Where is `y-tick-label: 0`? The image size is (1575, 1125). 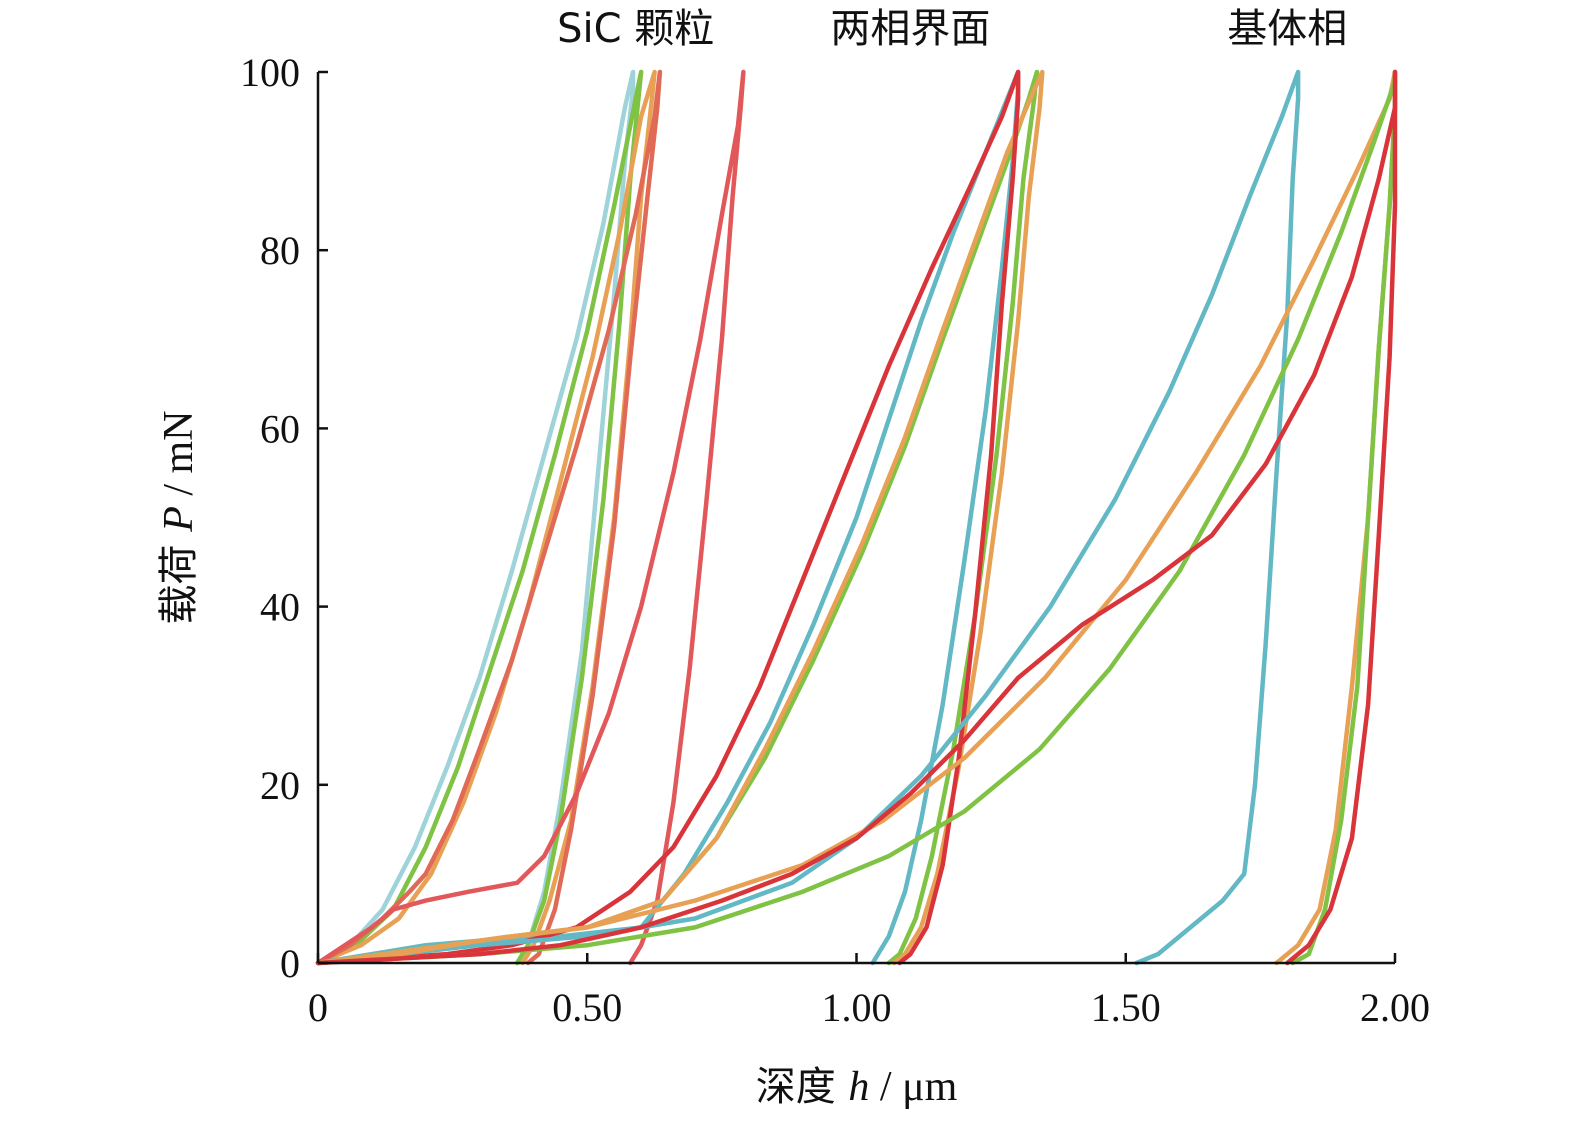 y-tick-label: 0 is located at coordinates (290, 963).